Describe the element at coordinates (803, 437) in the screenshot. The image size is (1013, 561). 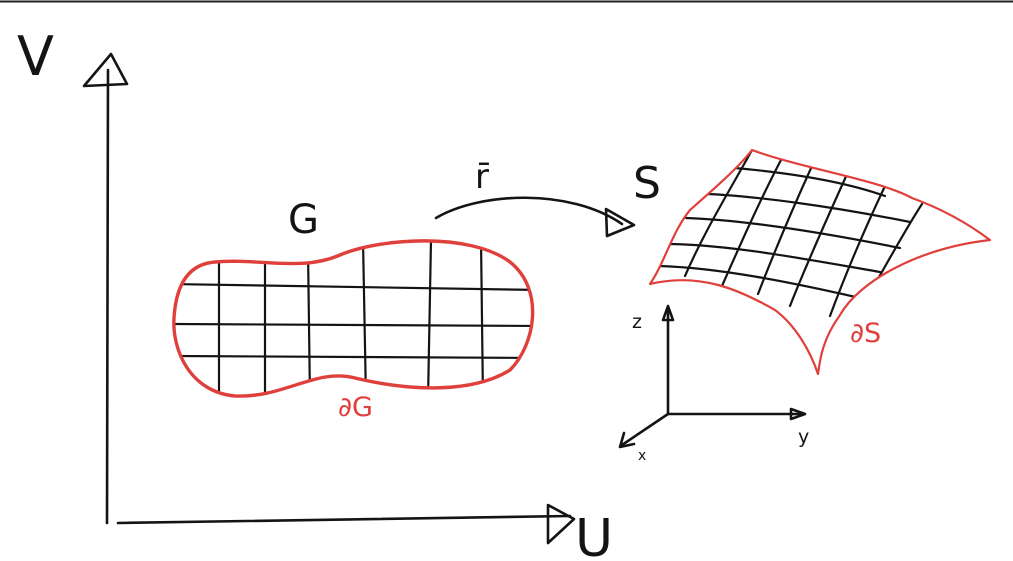
I see `y-axis-label: y` at that location.